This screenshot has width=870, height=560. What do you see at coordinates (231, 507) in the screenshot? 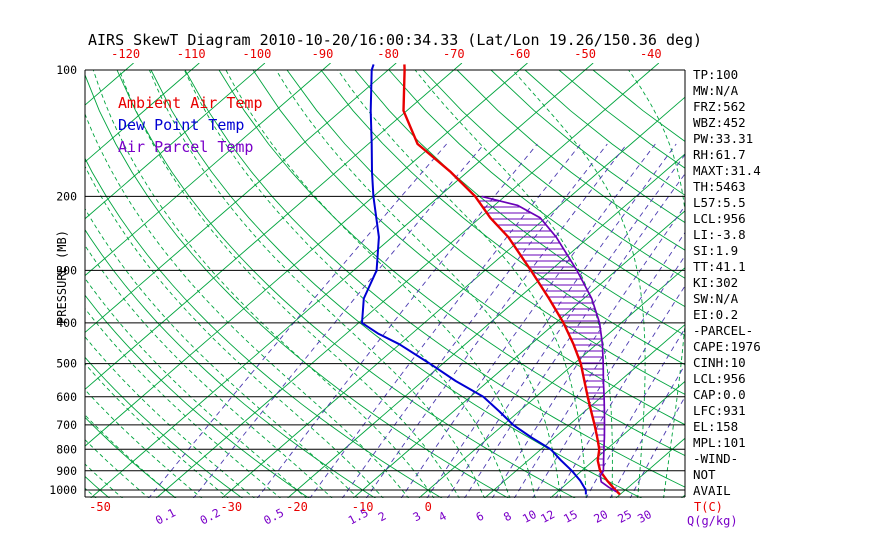
I see `bottom-temp-tick-label: -30` at bounding box center [231, 507].